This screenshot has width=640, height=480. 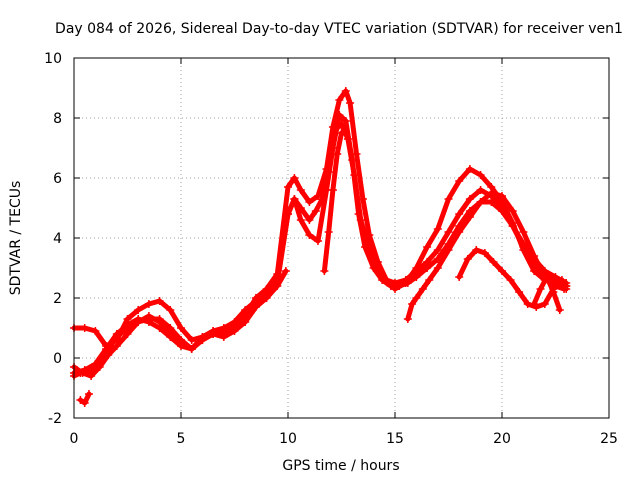 I want to click on y-tick-label: 10, so click(x=53, y=59).